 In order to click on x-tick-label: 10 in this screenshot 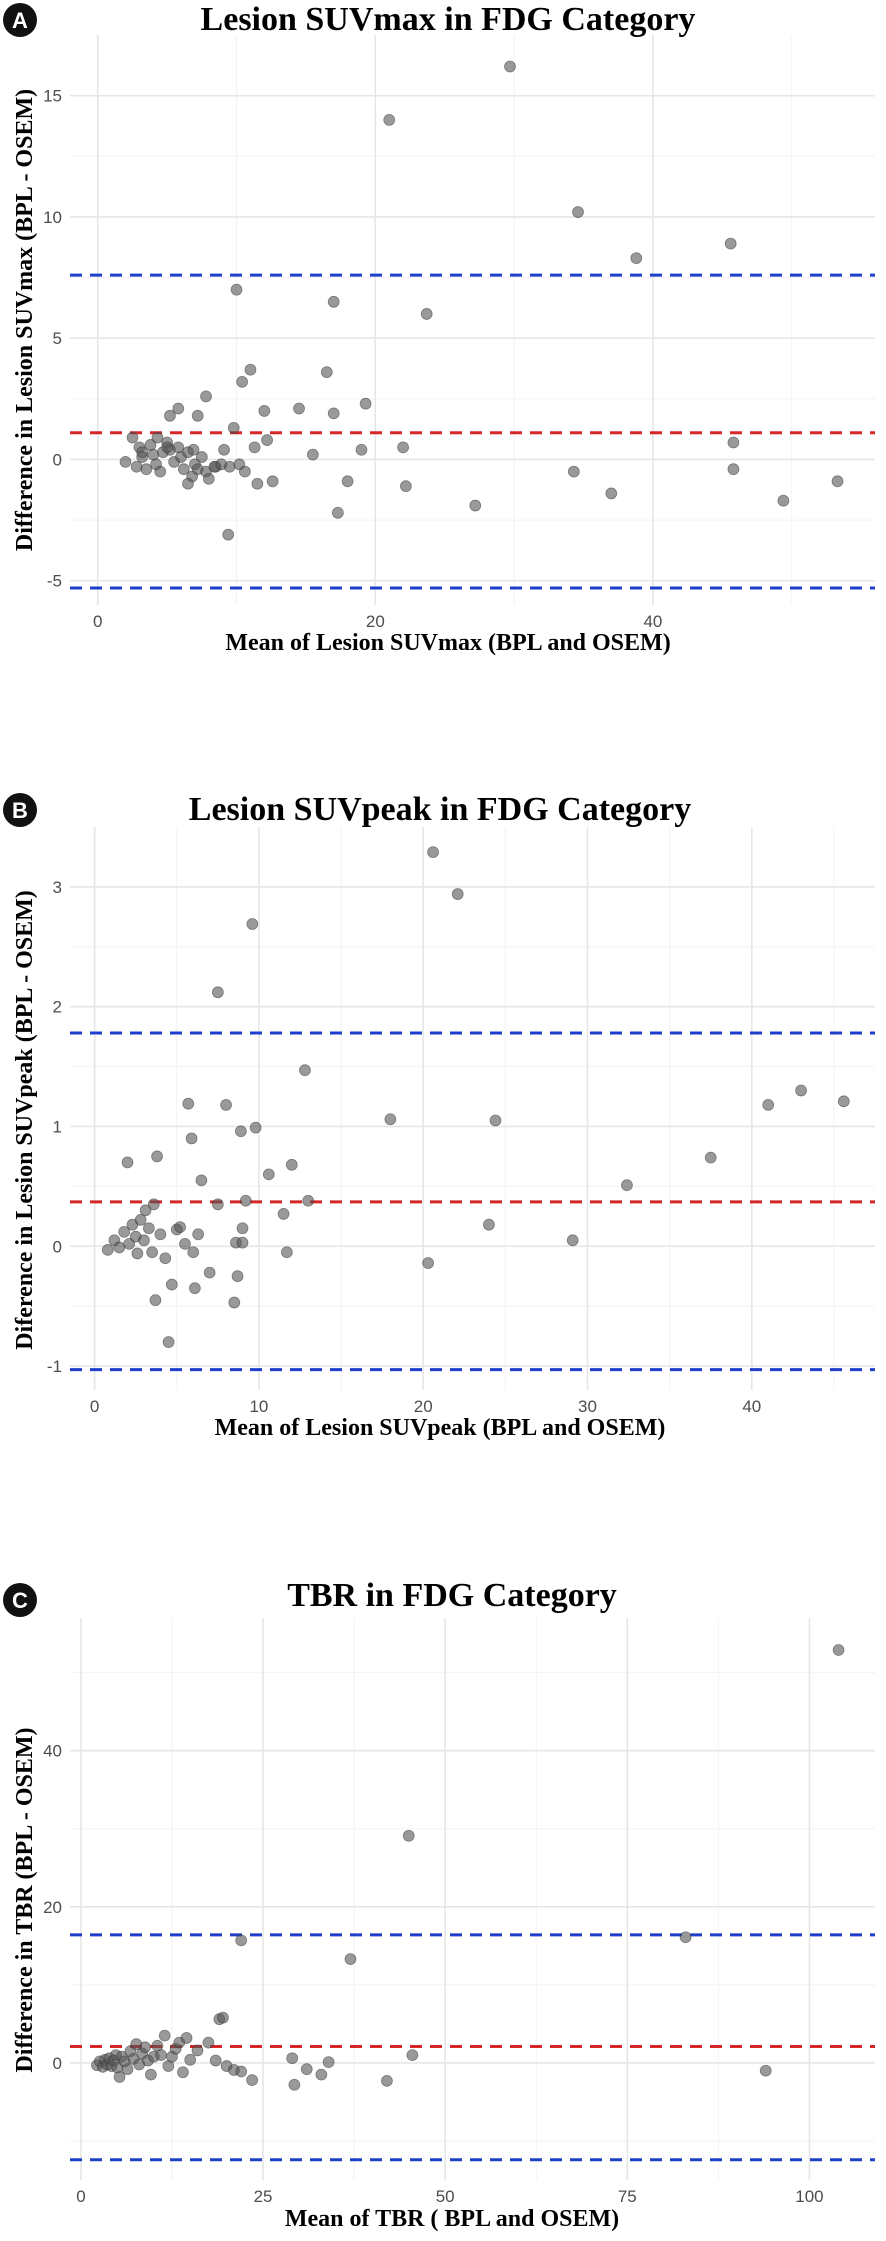, I will do `click(258, 1406)`.